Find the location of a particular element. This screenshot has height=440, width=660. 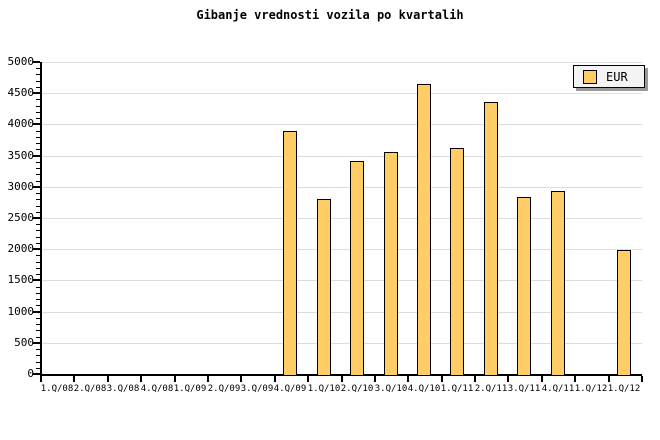

y-tick-label: 2000 is located at coordinates (21, 248).